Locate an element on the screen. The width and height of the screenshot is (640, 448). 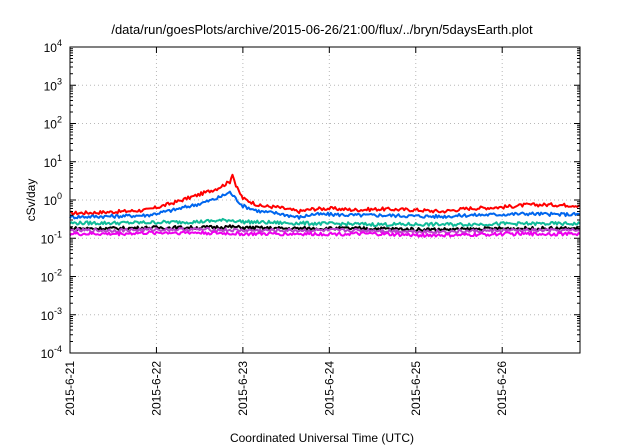
y-tick-label: 10⁻³ is located at coordinates (51, 314).